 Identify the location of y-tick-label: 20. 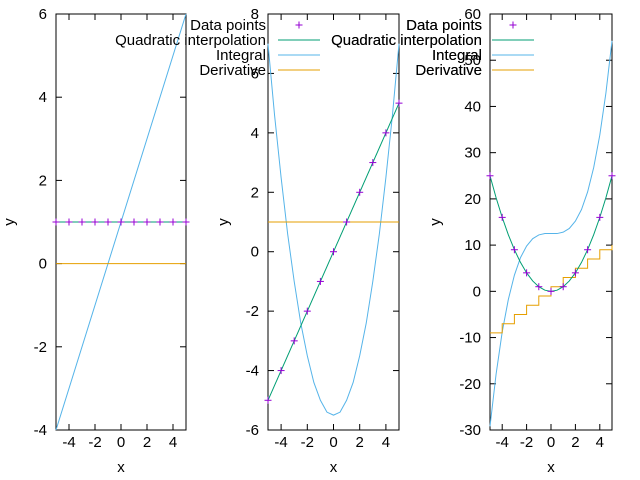
(472, 199).